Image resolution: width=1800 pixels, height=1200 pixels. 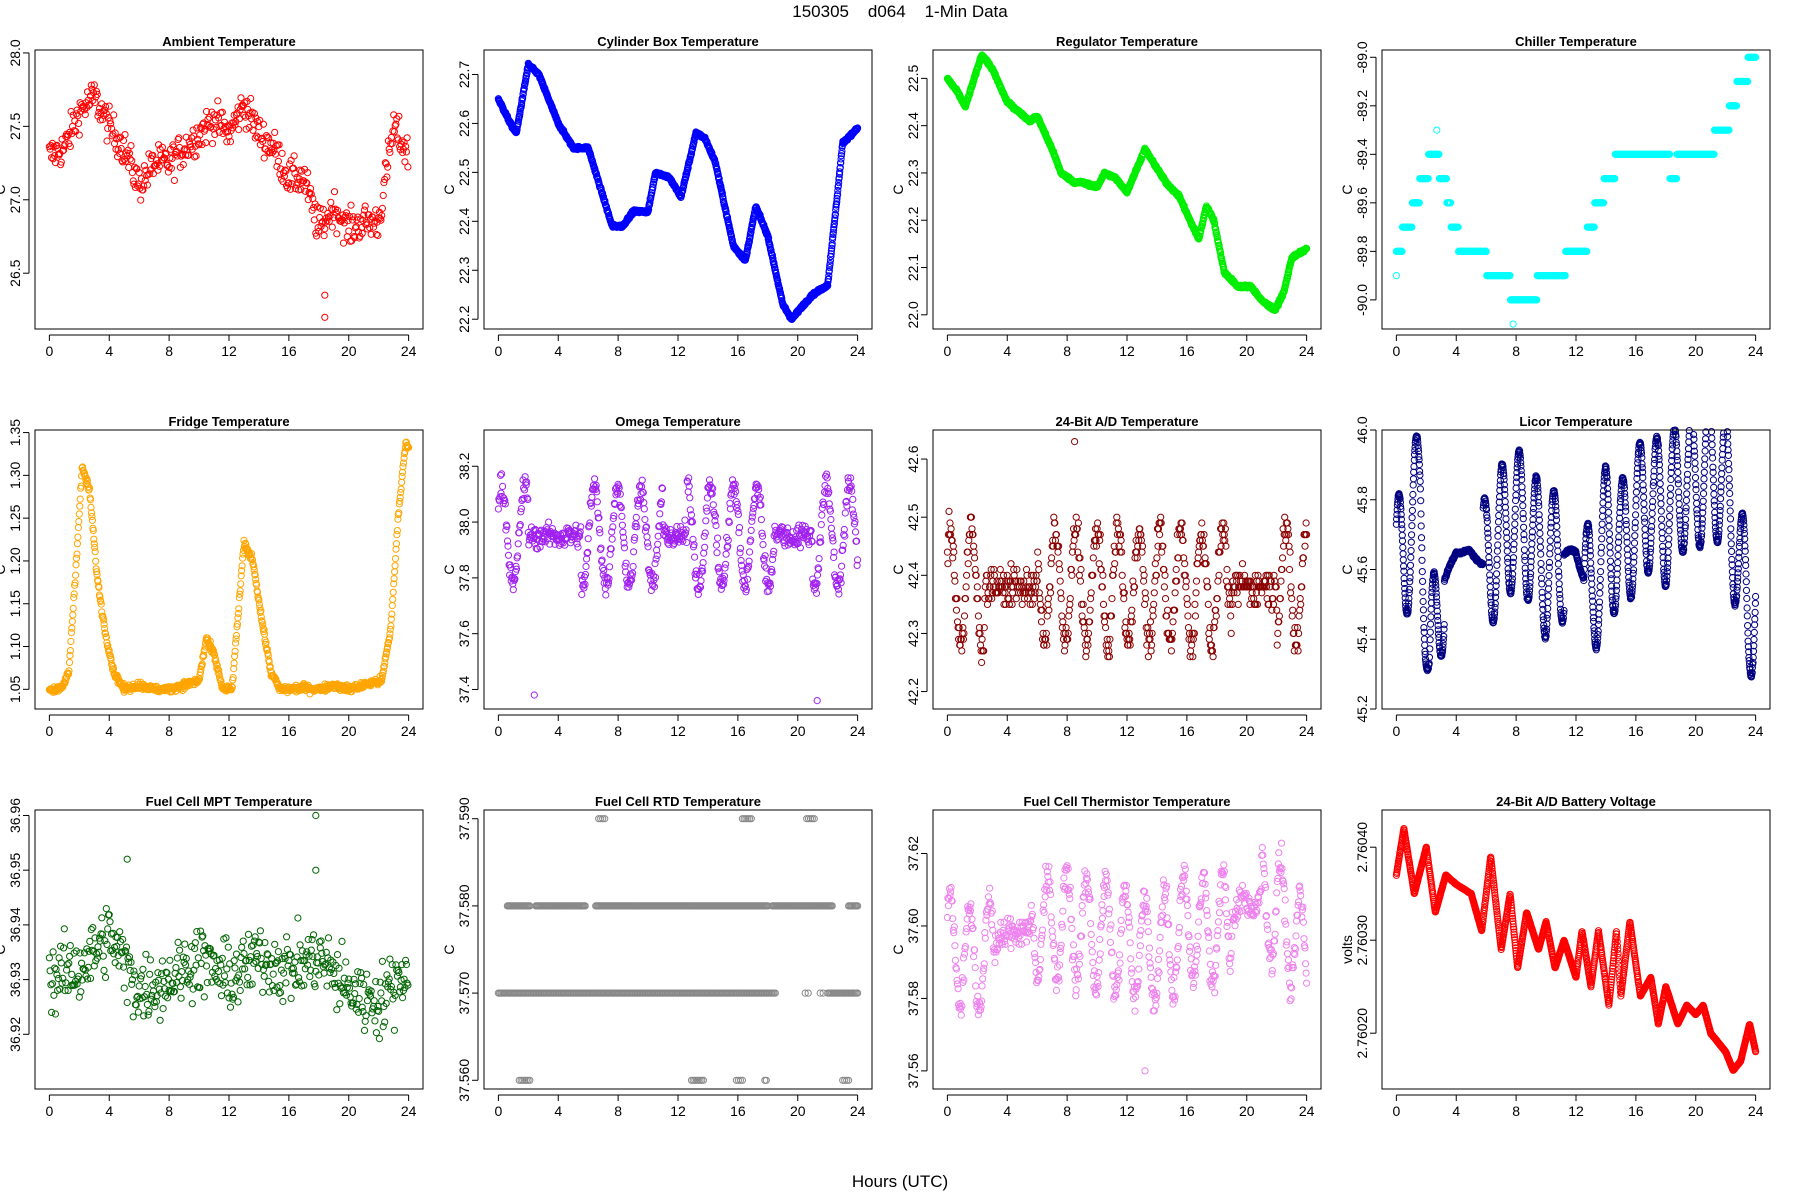 I want to click on panel-title: Omega Temperature, so click(x=677, y=421).